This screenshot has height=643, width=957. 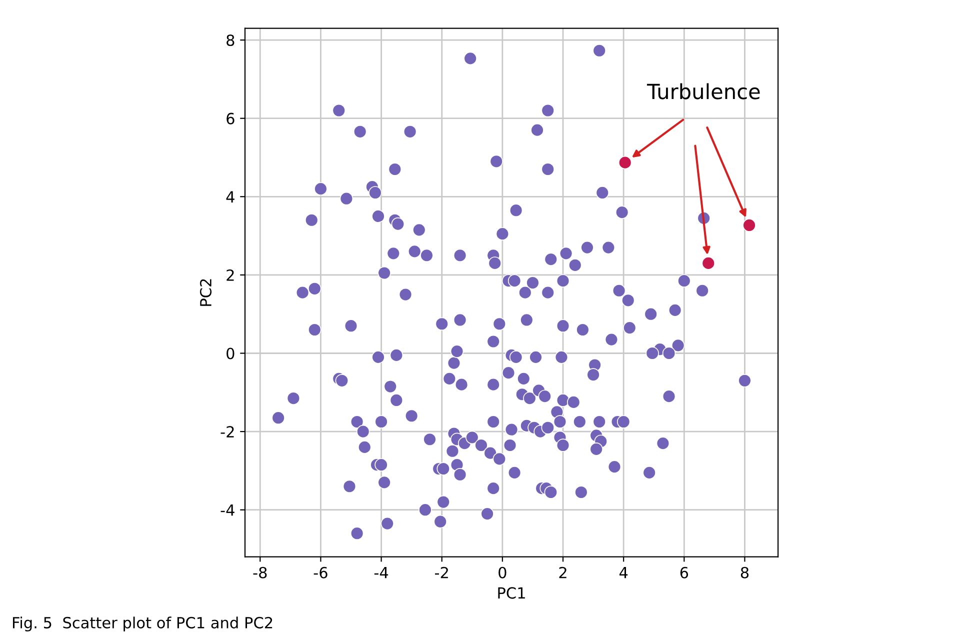 What do you see at coordinates (142, 624) in the screenshot?
I see `caption: Fig. 5 Scatter plot of PC1 and PC2` at bounding box center [142, 624].